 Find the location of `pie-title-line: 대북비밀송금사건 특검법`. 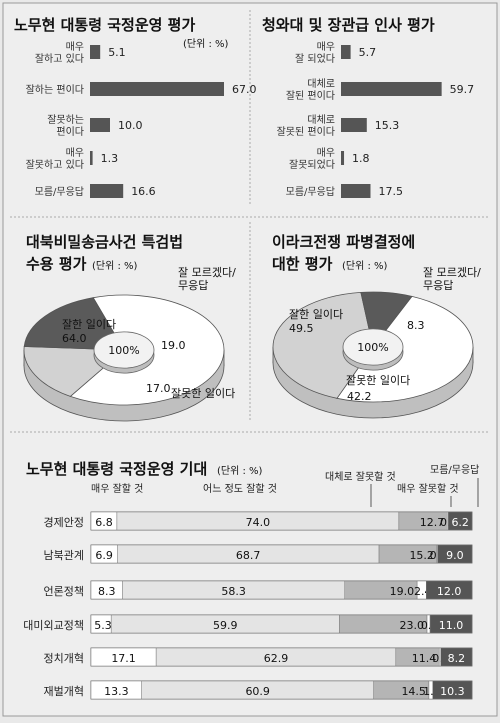

pie-title-line: 대북비밀송금사건 특검법 is located at coordinates (104, 242).